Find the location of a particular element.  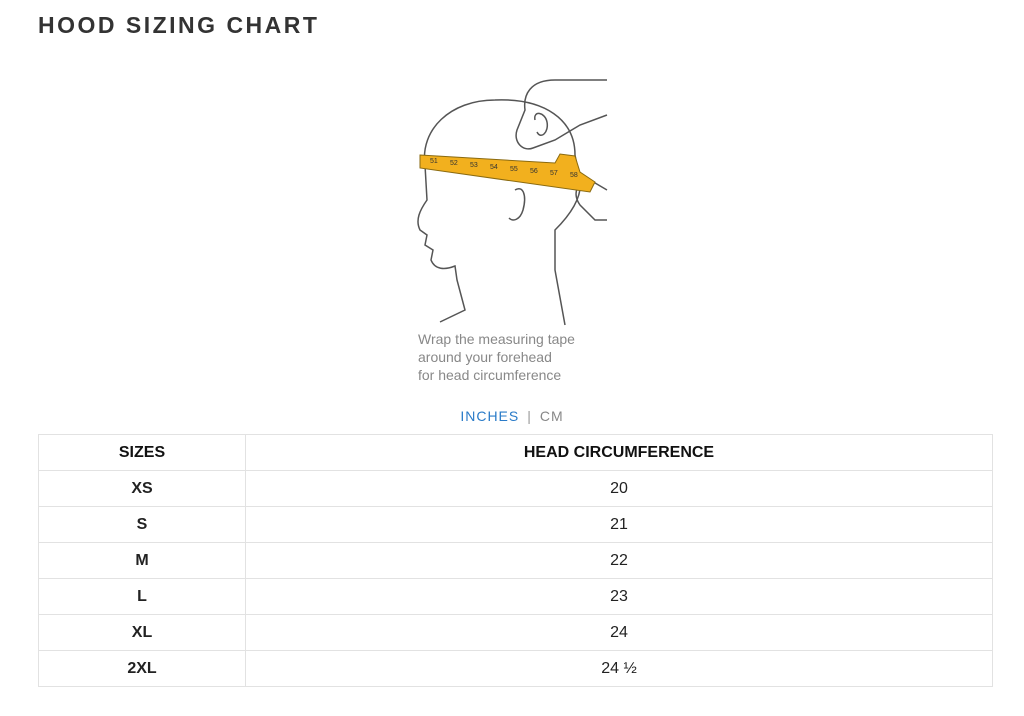

column-header: HEAD CIRCUMFERENCE is located at coordinates (619, 452).